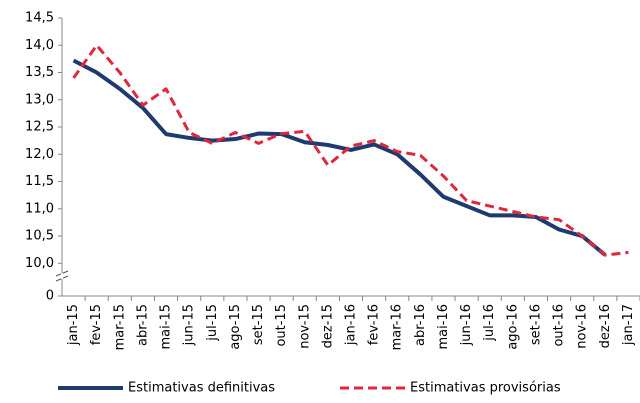 This screenshot has height=403, width=640. I want to click on x-tick-label: mar-16, so click(397, 327).